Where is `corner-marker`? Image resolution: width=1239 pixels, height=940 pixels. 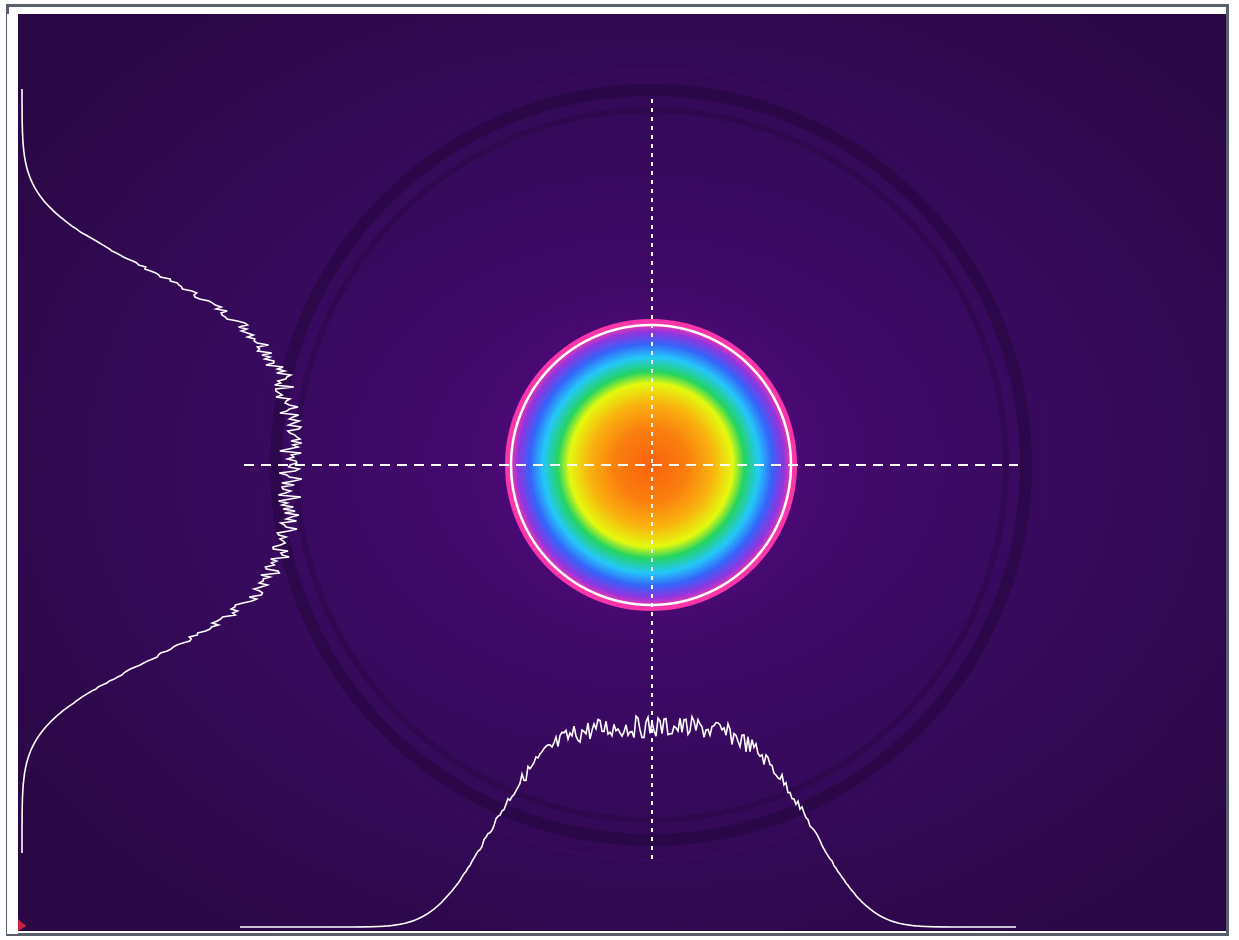 corner-marker is located at coordinates (22, 925).